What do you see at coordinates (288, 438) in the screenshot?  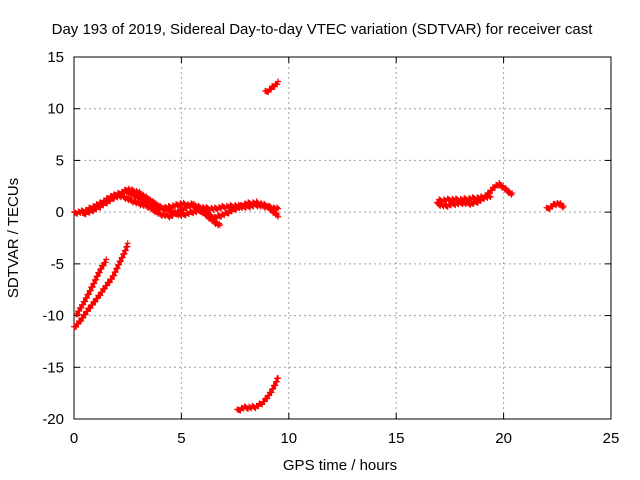 I see `x-tick-label: 10` at bounding box center [288, 438].